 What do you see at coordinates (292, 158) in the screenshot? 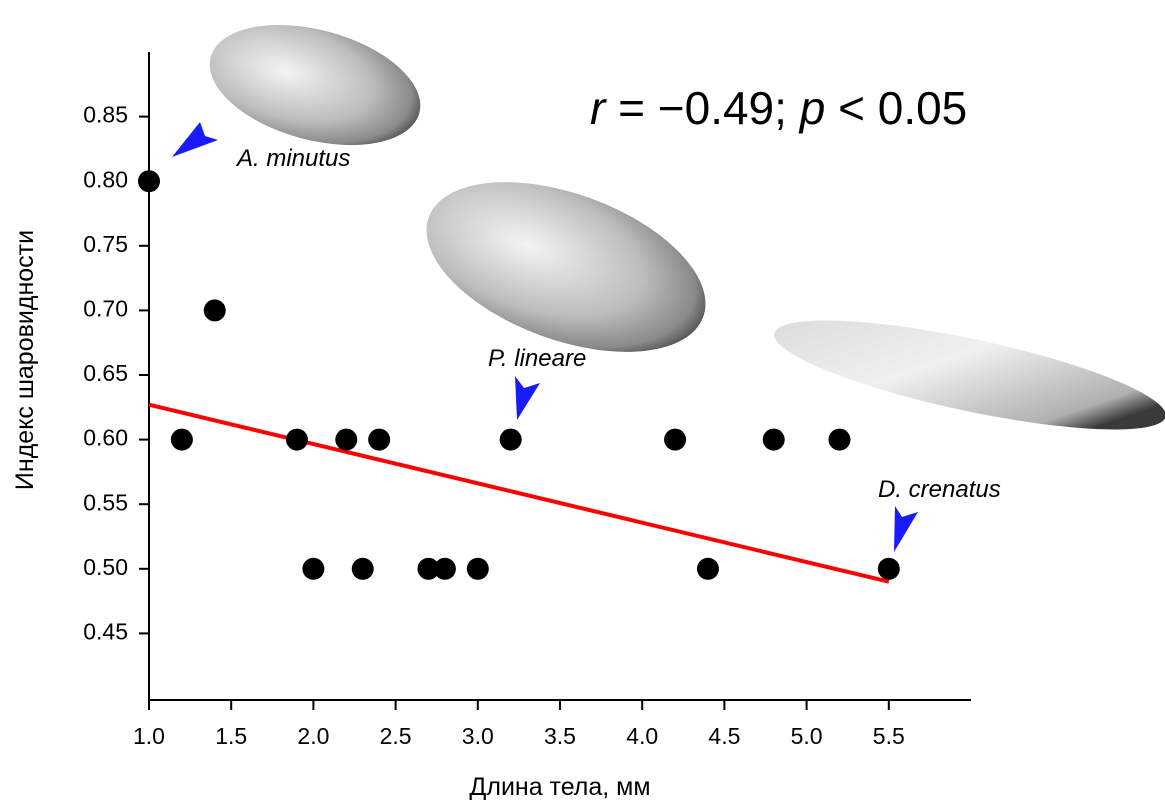
I see `species-label: A. minutus` at bounding box center [292, 158].